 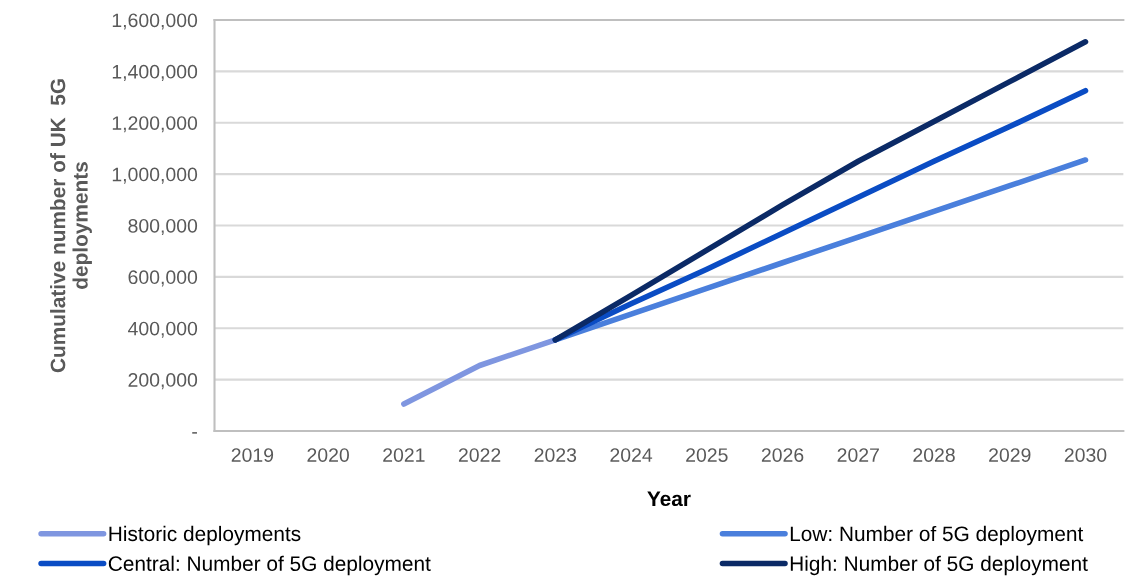 What do you see at coordinates (934, 455) in the screenshot?
I see `x-tick-label: 2028` at bounding box center [934, 455].